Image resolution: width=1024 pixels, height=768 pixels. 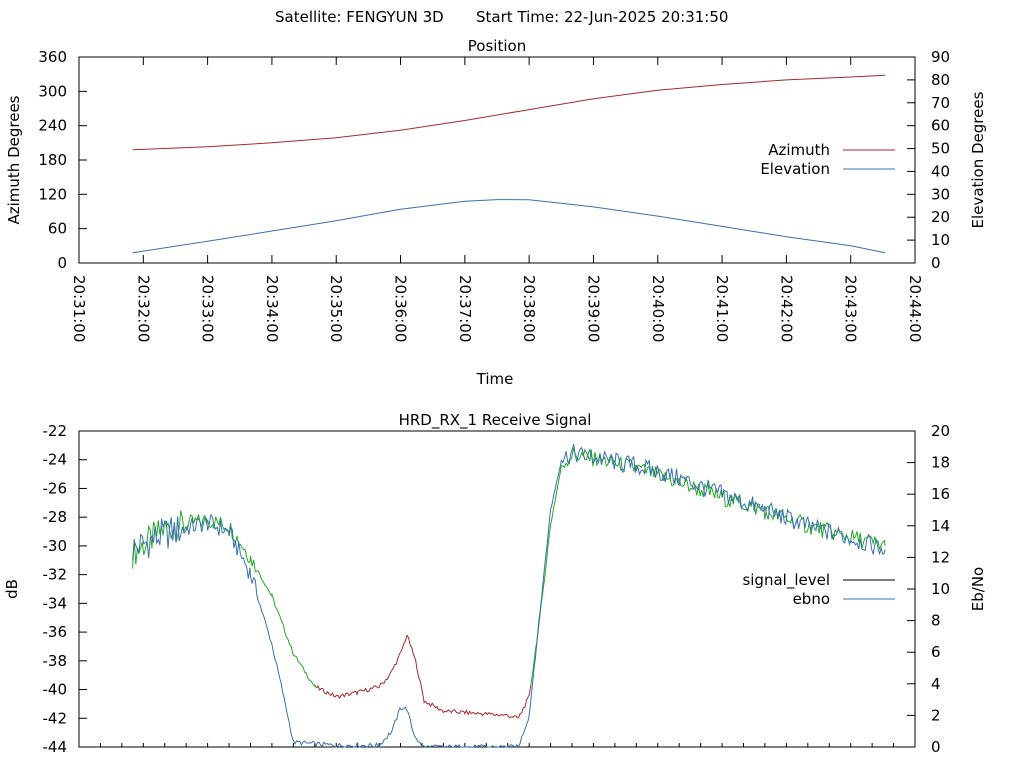 I want to click on y2-ticks: 0 10 20 30 40 50 60 70 80 90, so click(x=928, y=160).